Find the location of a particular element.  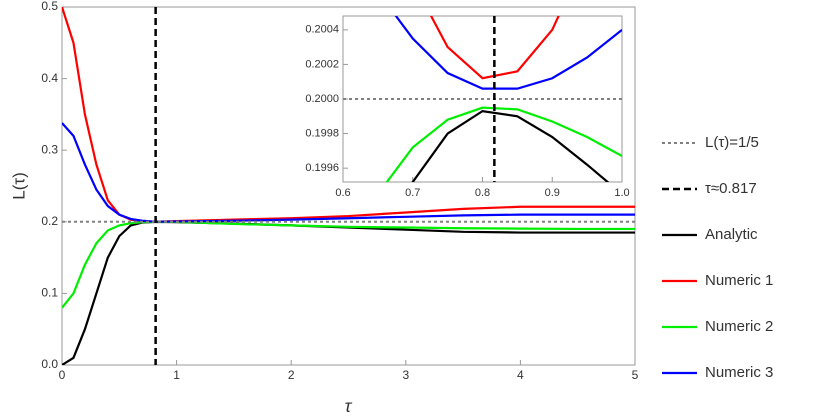

legend-label: L(τ)=1/5 is located at coordinates (732, 142).